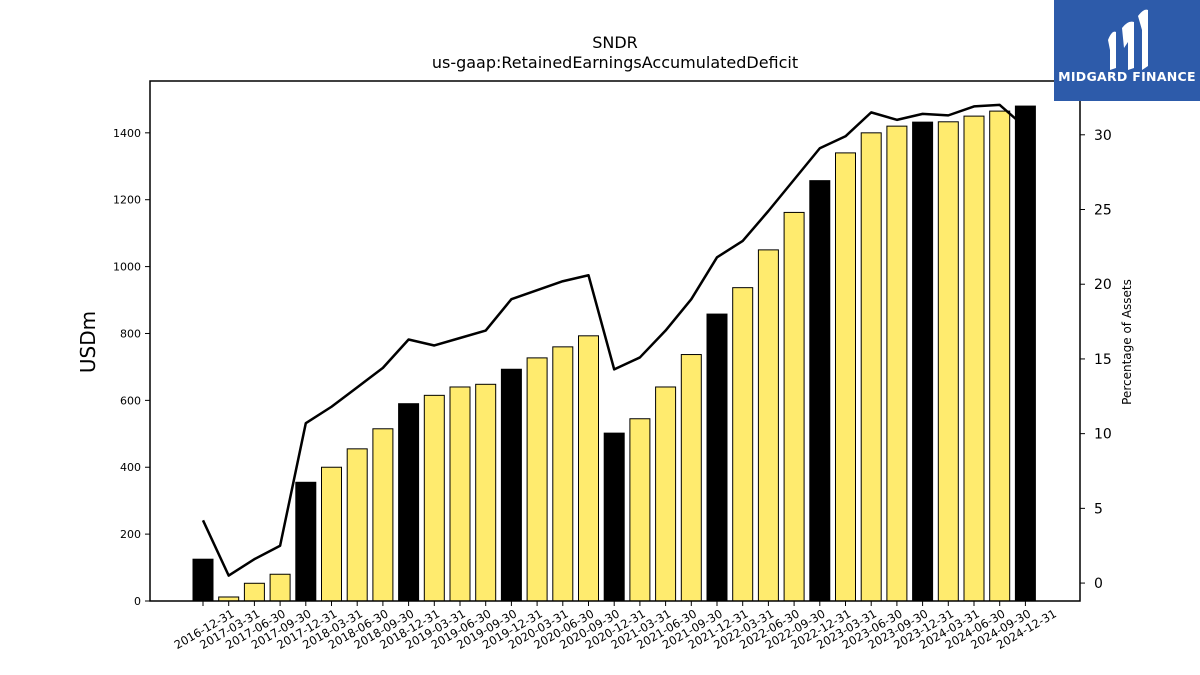  I want to click on logo-mark-icon, so click(1128, 40).